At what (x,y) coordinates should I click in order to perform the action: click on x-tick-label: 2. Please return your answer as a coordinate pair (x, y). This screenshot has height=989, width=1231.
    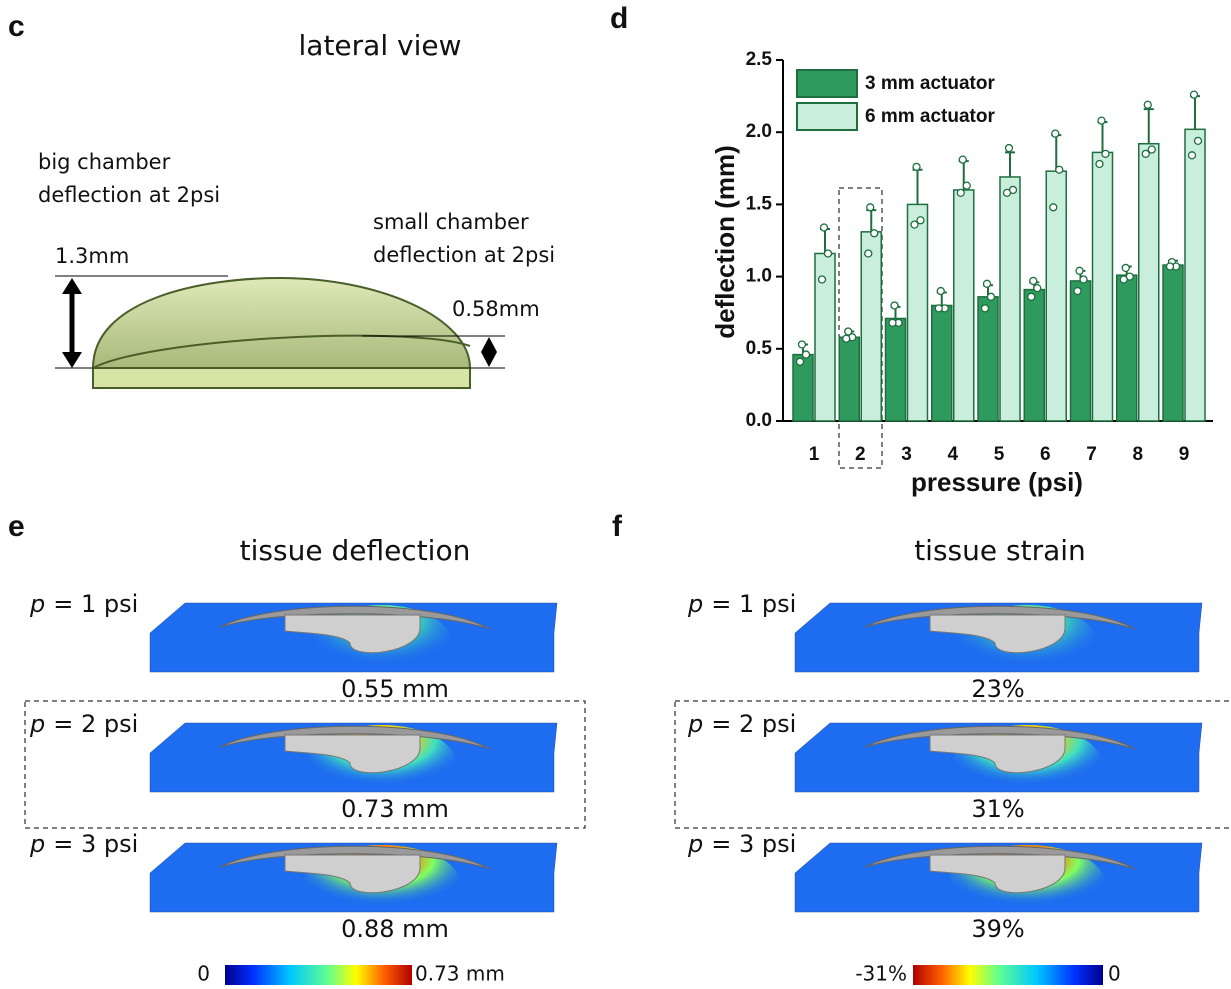
    Looking at the image, I should click on (860, 454).